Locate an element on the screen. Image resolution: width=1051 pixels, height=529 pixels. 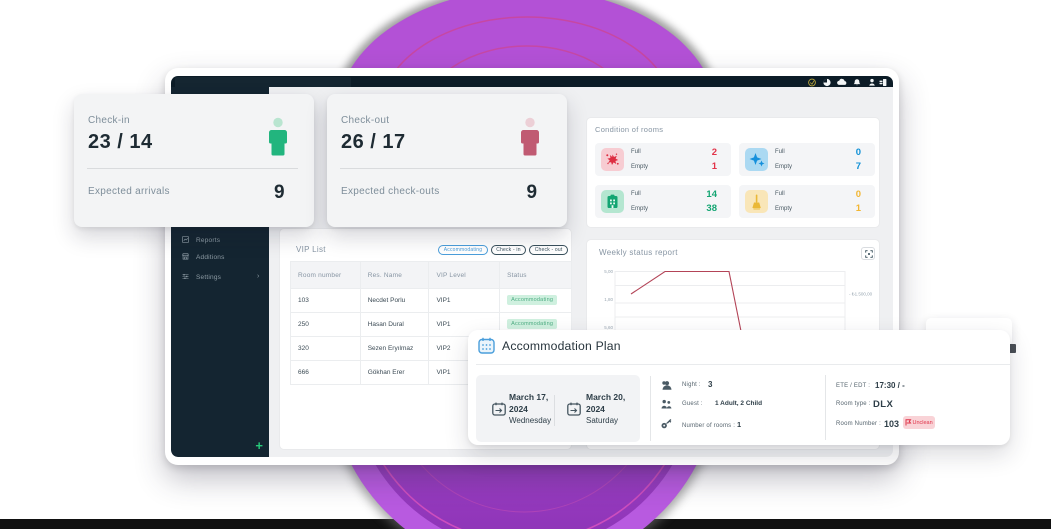
svg-text: 5,00 is located at coordinates (608, 271).